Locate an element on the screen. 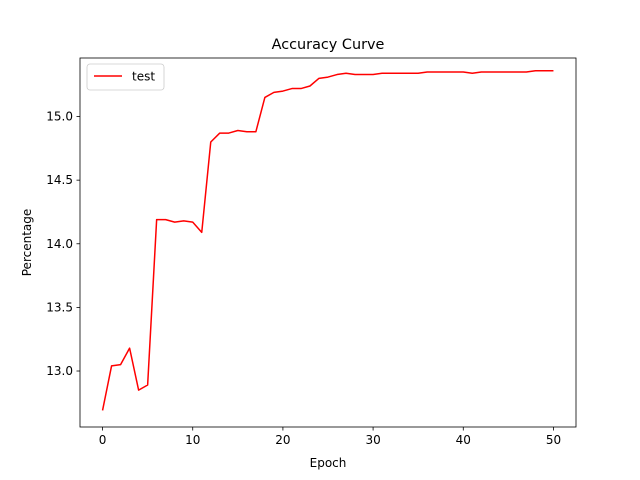  x-tick-label: 50 is located at coordinates (553, 440).